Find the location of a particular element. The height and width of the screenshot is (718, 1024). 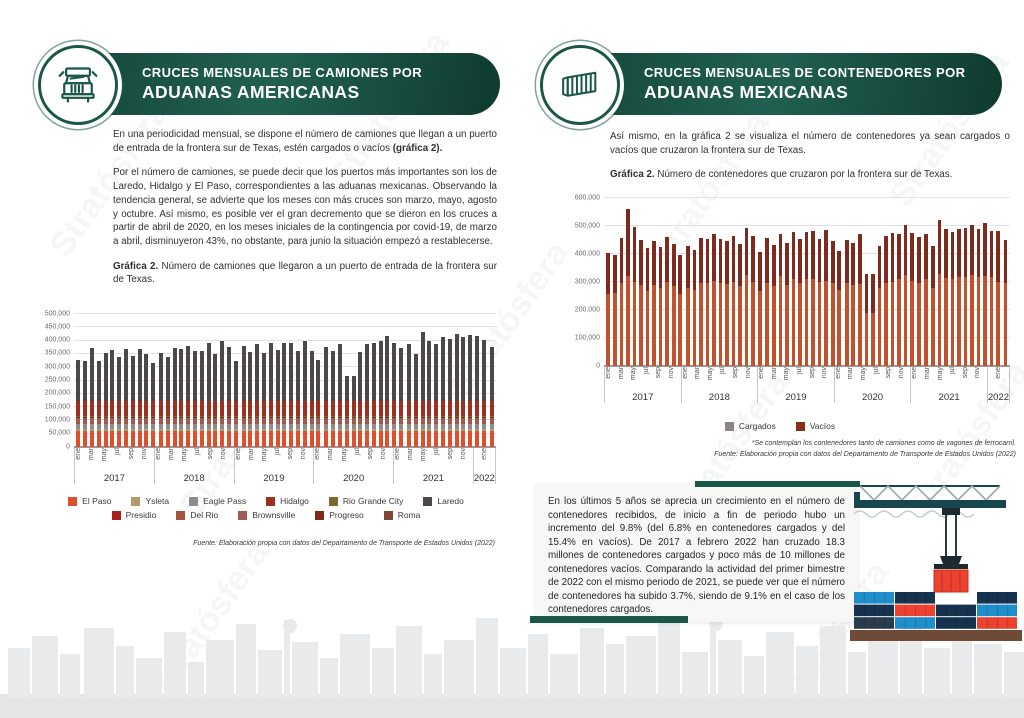

x-axis-tick-label: jul is located at coordinates (198, 452).